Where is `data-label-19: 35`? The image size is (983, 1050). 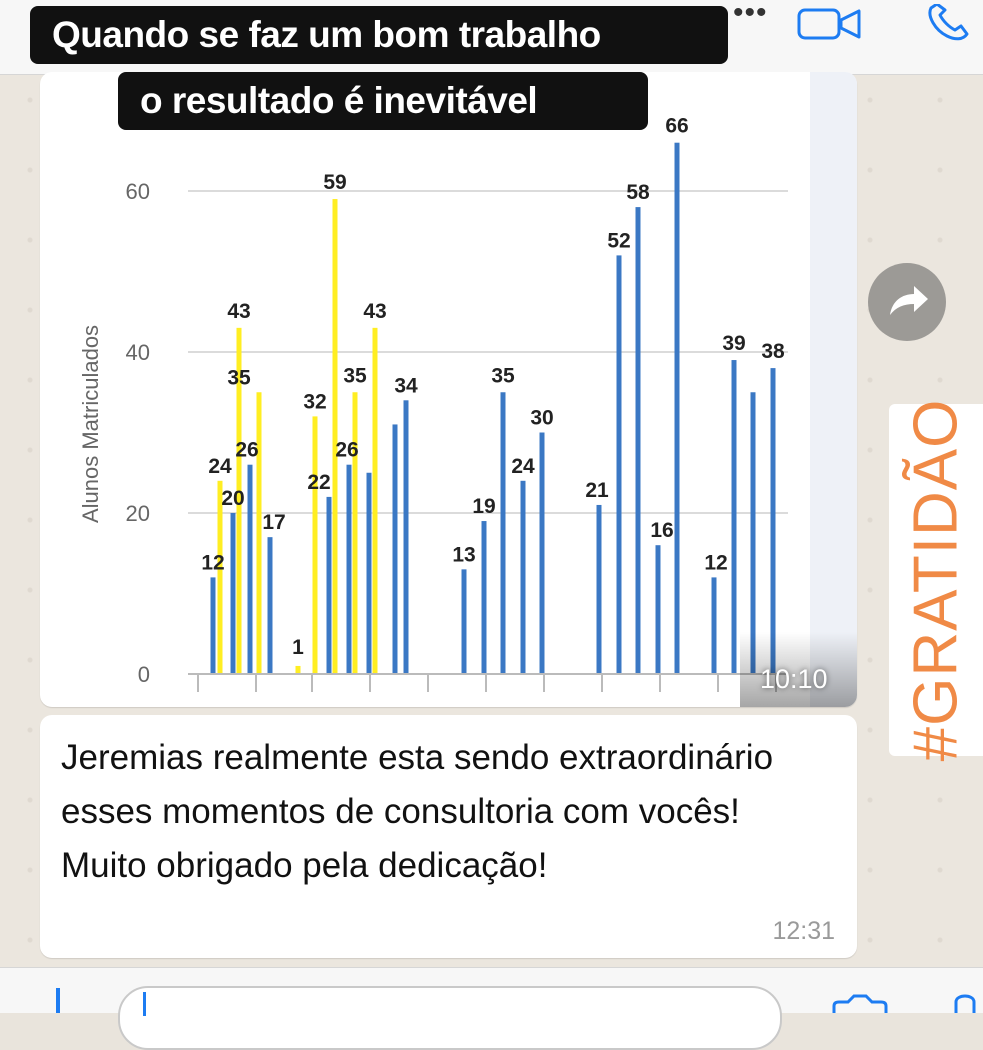 data-label-19: 35 is located at coordinates (503, 375).